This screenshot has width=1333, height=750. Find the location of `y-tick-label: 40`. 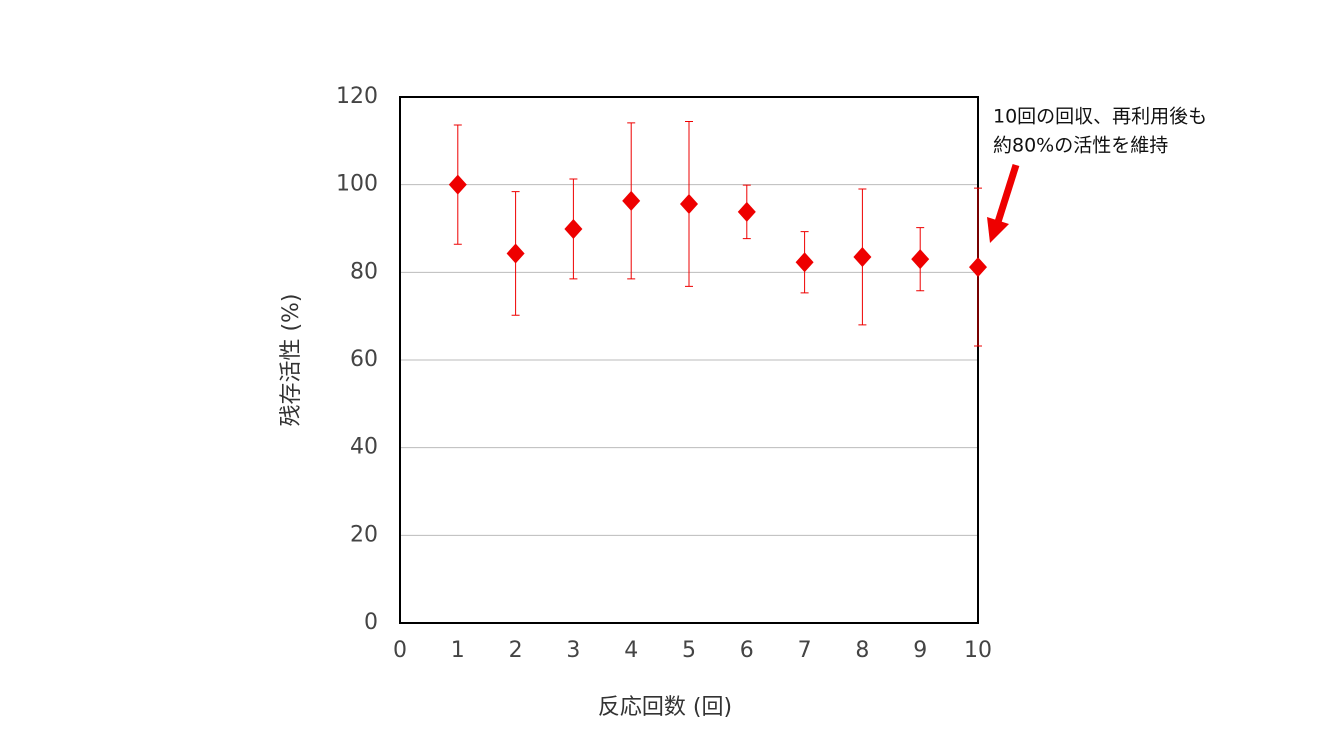

y-tick-label: 40 is located at coordinates (364, 447).